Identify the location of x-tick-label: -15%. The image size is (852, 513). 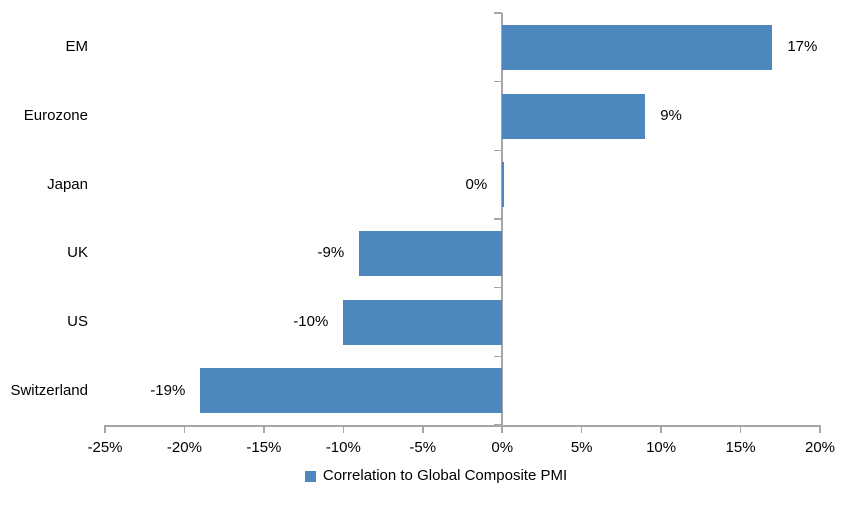
(264, 447).